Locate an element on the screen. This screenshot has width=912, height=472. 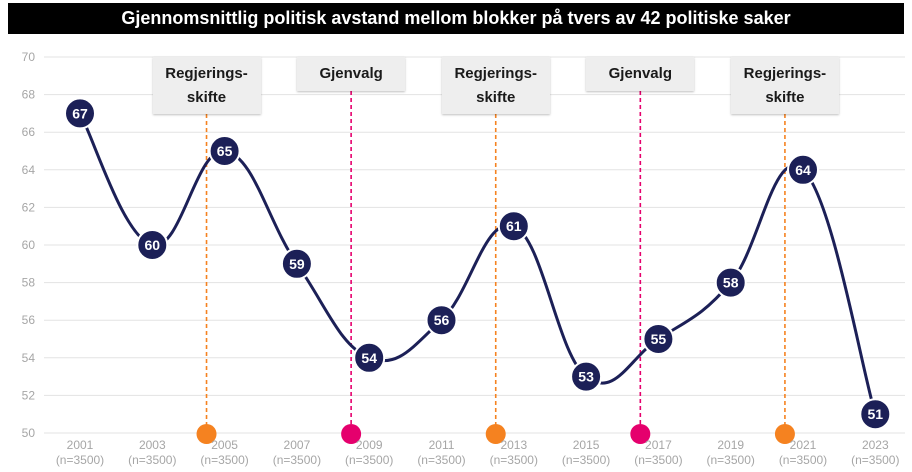
y-tick-label: 68 is located at coordinates (29, 95).